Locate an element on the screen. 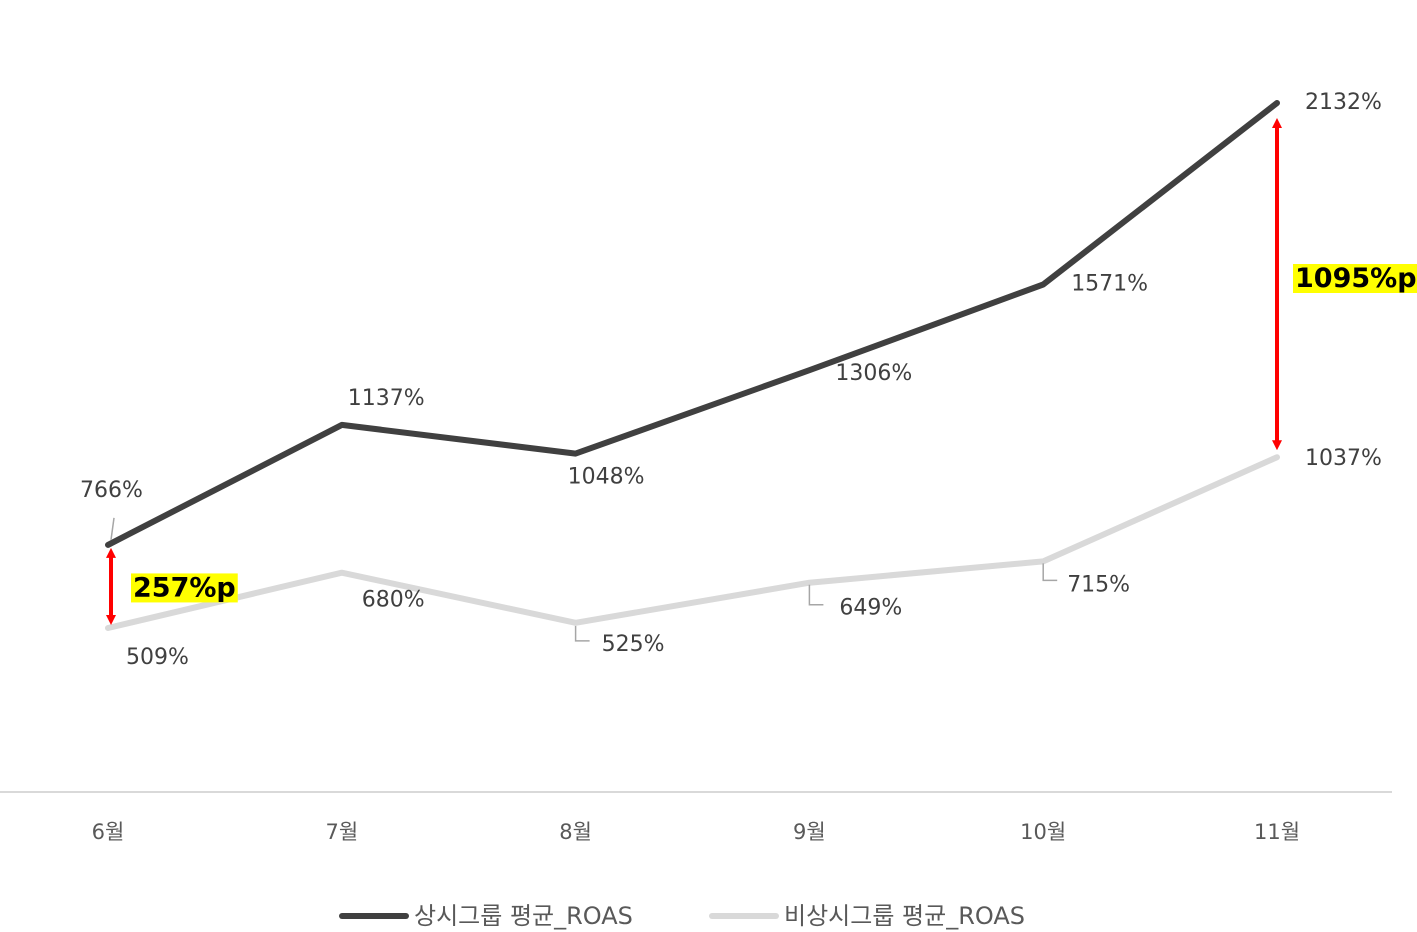 The width and height of the screenshot is (1417, 932). data-label: 766% is located at coordinates (111, 490).